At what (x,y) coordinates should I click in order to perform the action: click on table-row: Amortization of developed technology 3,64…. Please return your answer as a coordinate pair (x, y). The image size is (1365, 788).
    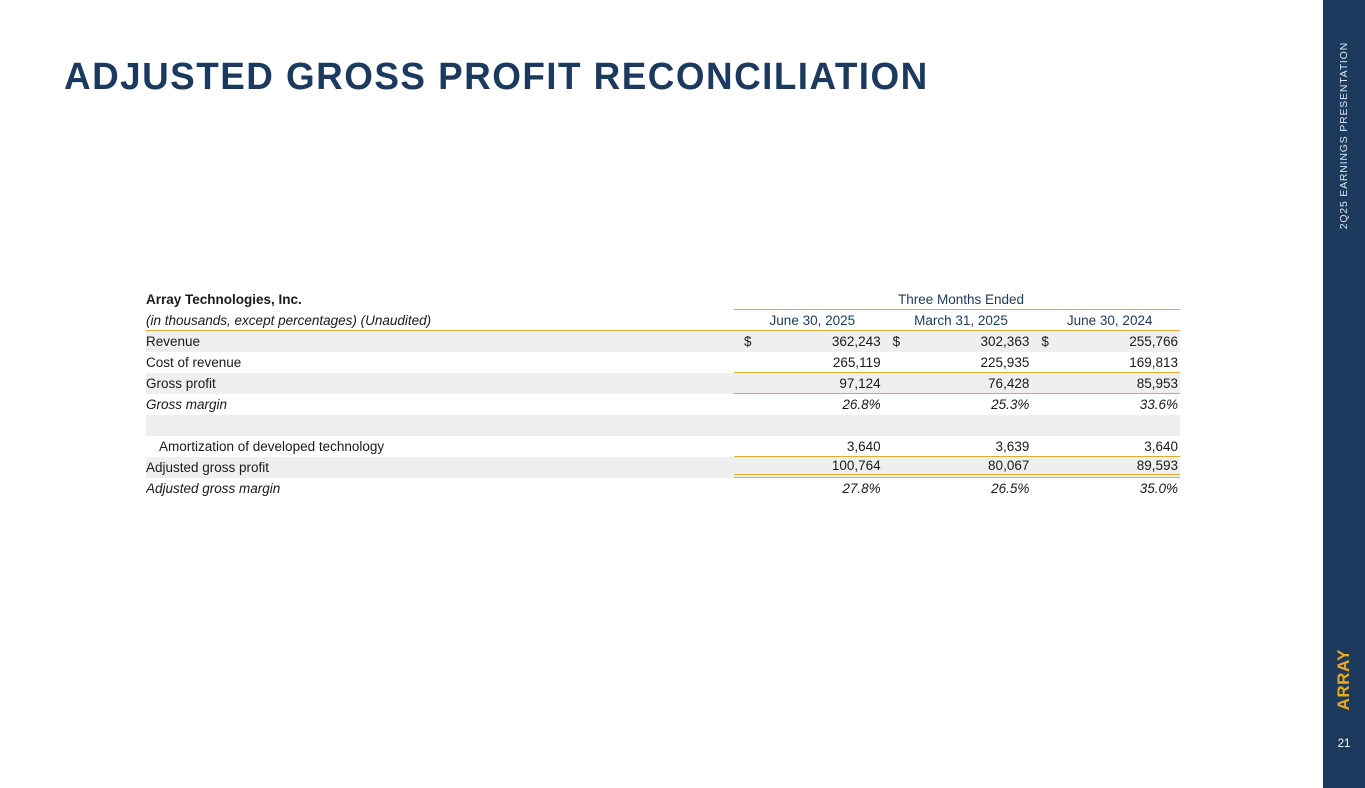
    Looking at the image, I should click on (663, 446).